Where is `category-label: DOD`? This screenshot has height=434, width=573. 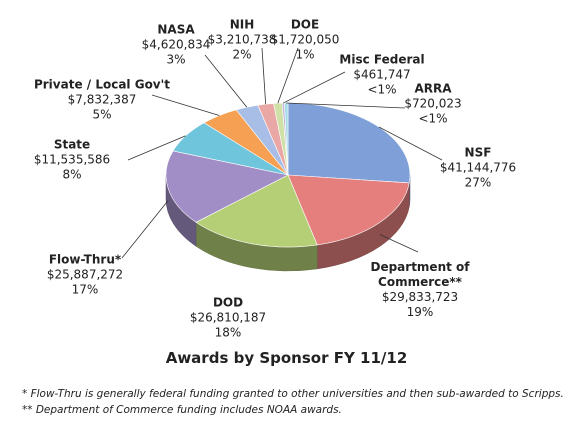
category-label: DOD is located at coordinates (228, 302).